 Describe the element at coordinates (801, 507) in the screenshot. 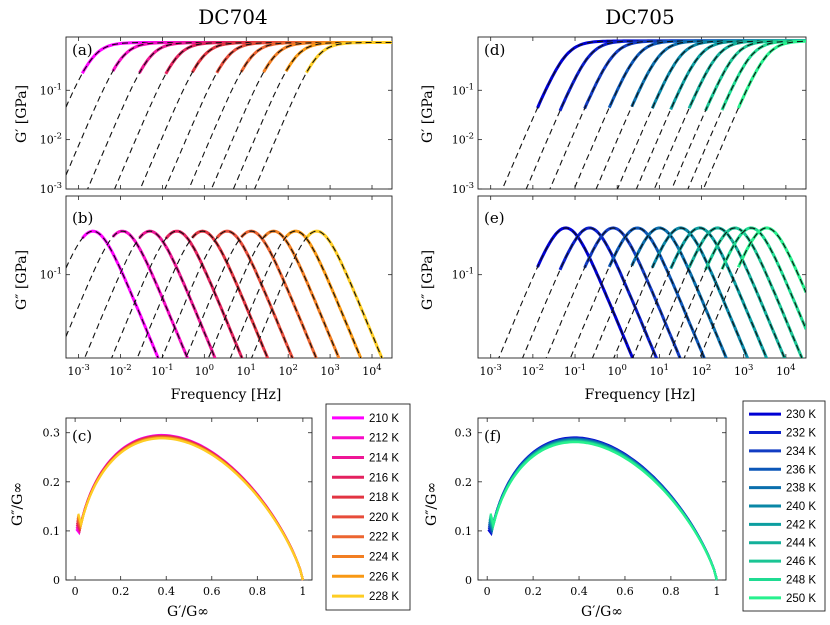

I see `legend-label-5: 240 K` at that location.